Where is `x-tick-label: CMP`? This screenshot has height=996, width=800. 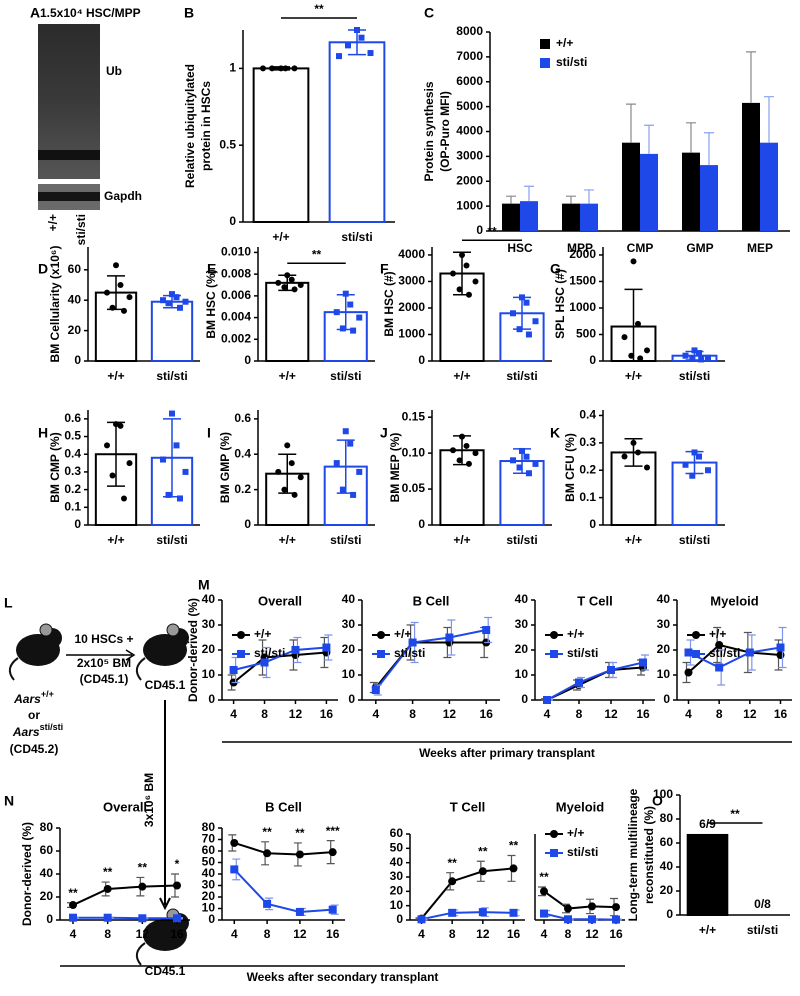
x-tick-label: CMP is located at coordinates (640, 248).